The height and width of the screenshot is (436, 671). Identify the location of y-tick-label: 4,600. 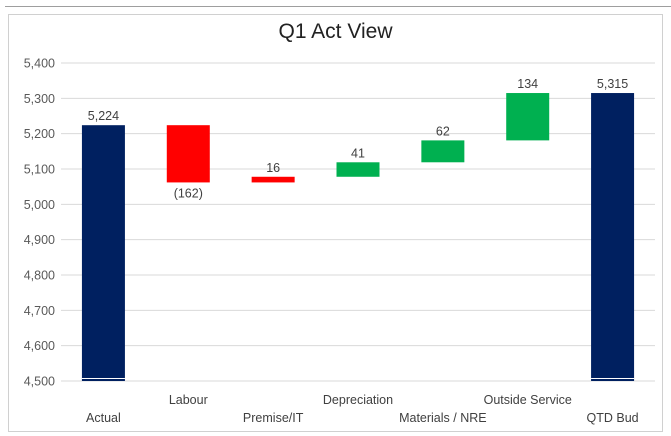
(39, 346).